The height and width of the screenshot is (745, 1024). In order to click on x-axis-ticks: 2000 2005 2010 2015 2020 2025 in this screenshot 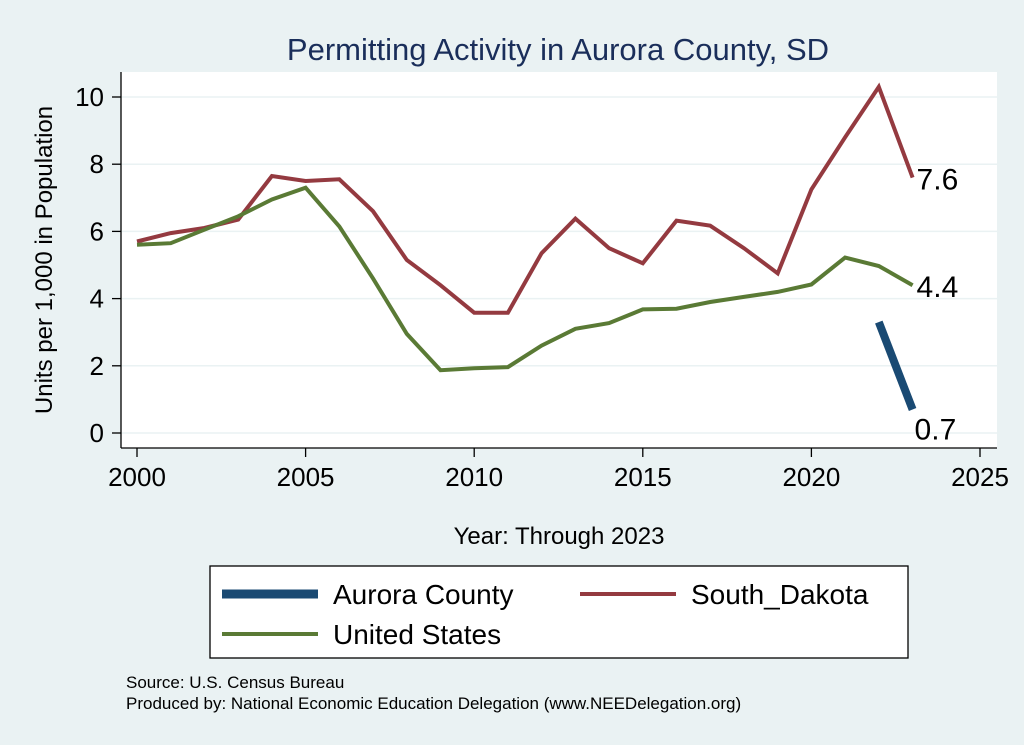, I will do `click(558, 470)`.